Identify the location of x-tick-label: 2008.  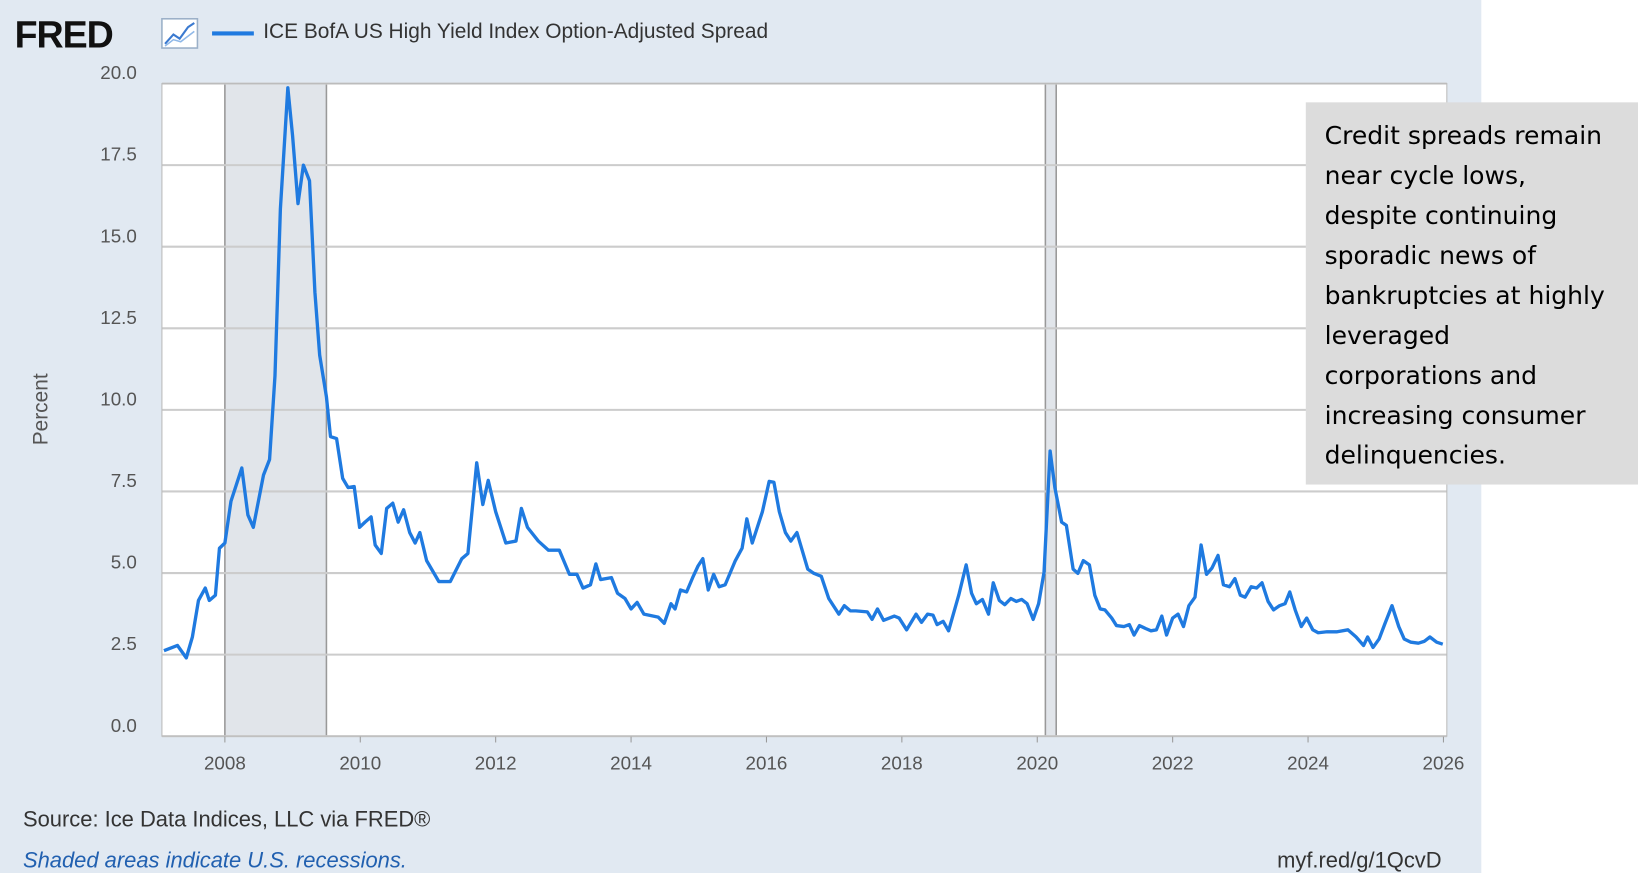
(225, 762).